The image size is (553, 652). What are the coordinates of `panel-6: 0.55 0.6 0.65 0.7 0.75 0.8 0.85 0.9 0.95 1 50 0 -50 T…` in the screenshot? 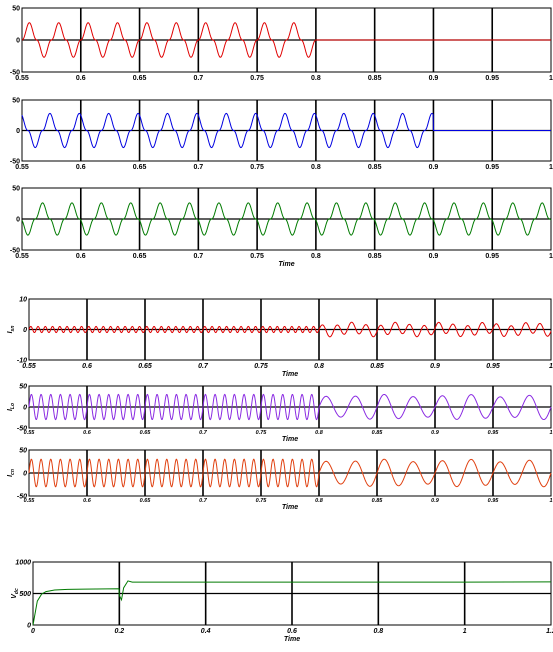 It's located at (280, 480).